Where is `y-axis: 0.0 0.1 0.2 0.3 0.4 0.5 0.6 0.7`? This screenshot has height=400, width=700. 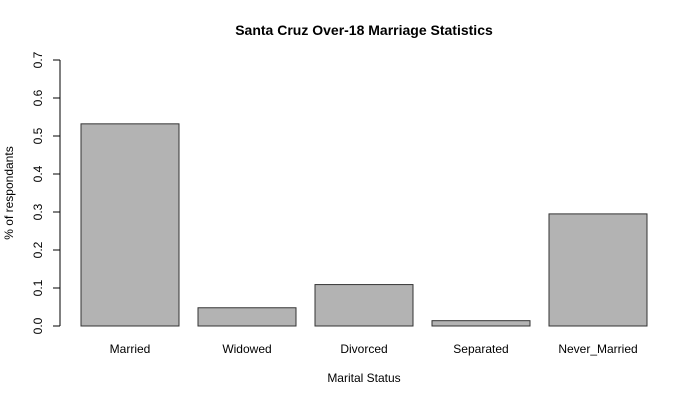 y-axis: 0.0 0.1 0.2 0.3 0.4 0.5 0.6 0.7 is located at coordinates (46, 192).